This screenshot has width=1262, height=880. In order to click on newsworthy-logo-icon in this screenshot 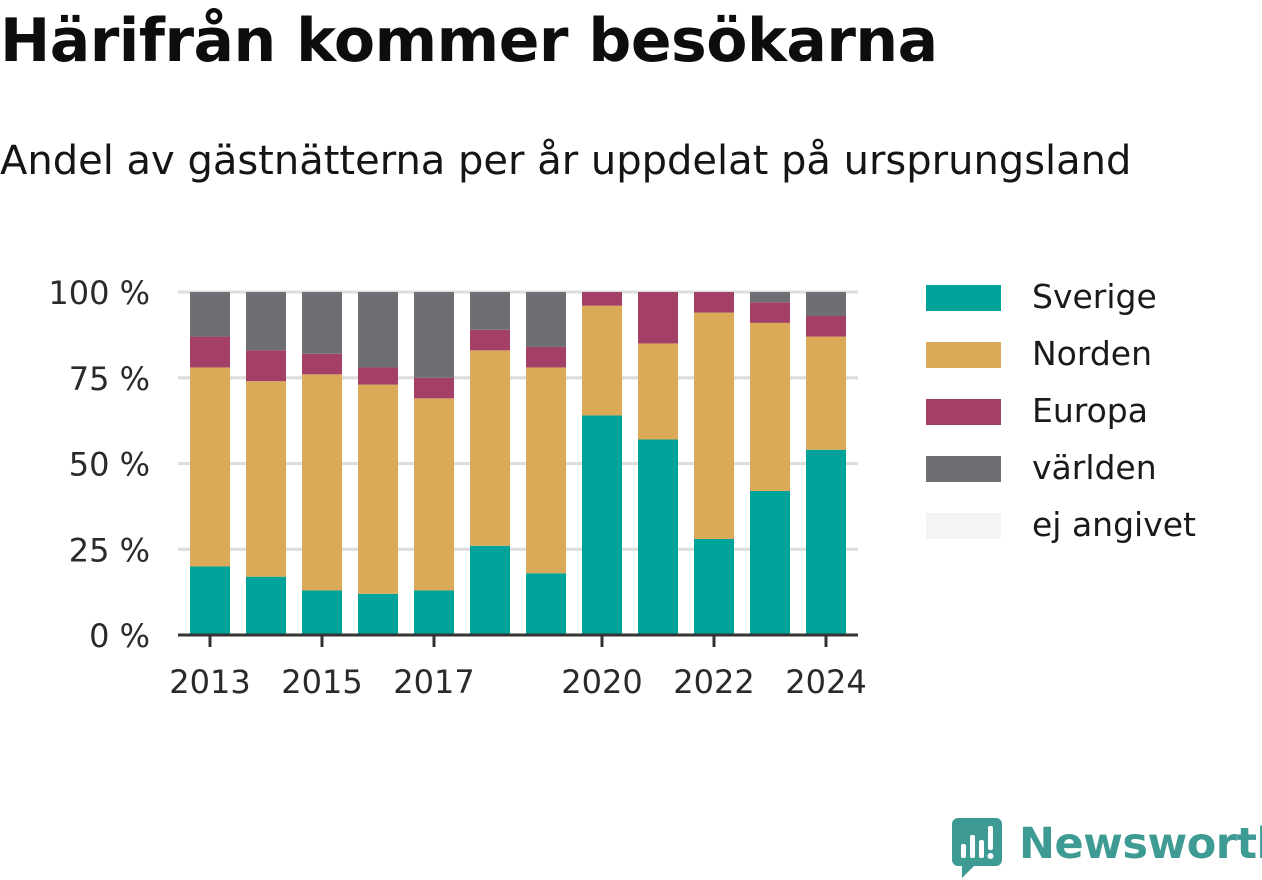, I will do `click(977, 848)`.